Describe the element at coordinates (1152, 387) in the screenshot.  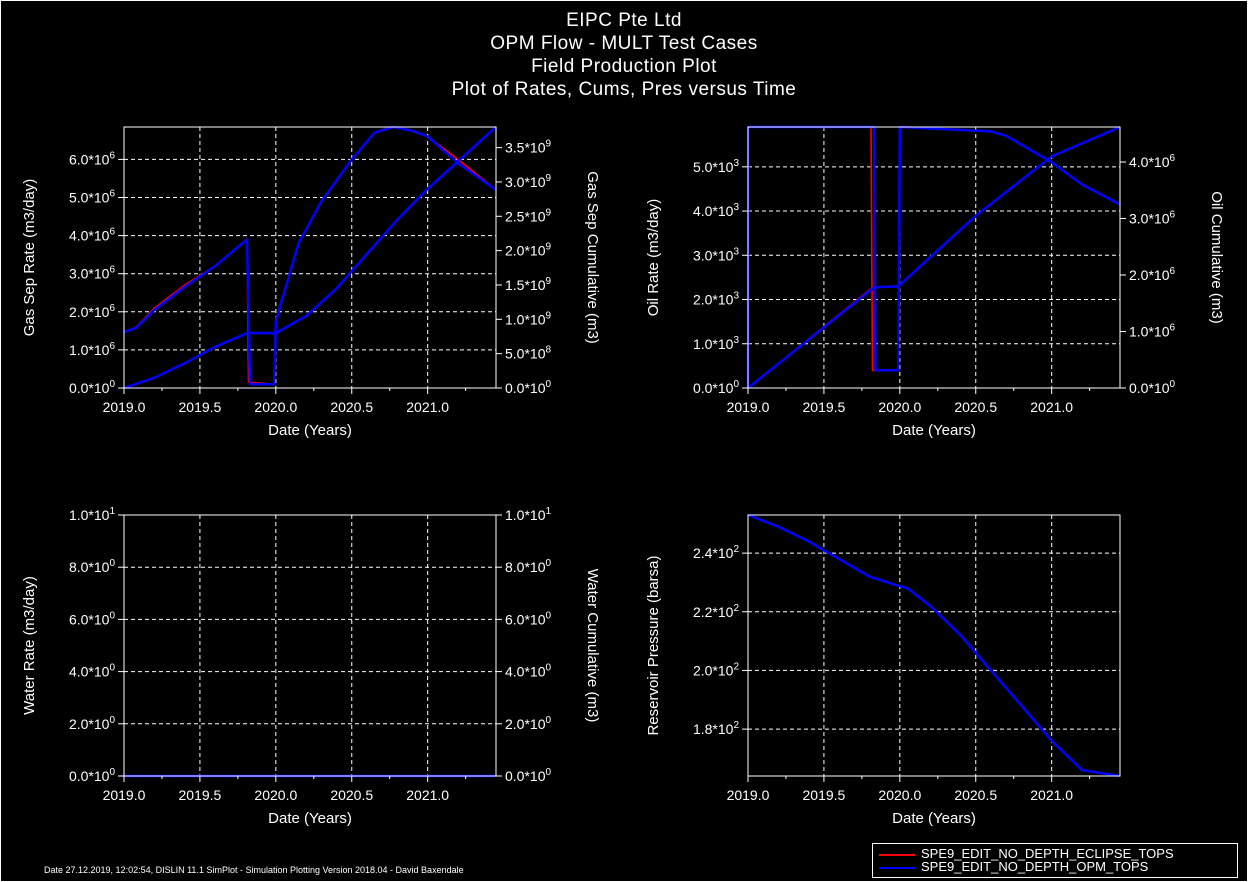
I see `y2-tick-label-1-0: 0.0*100` at that location.